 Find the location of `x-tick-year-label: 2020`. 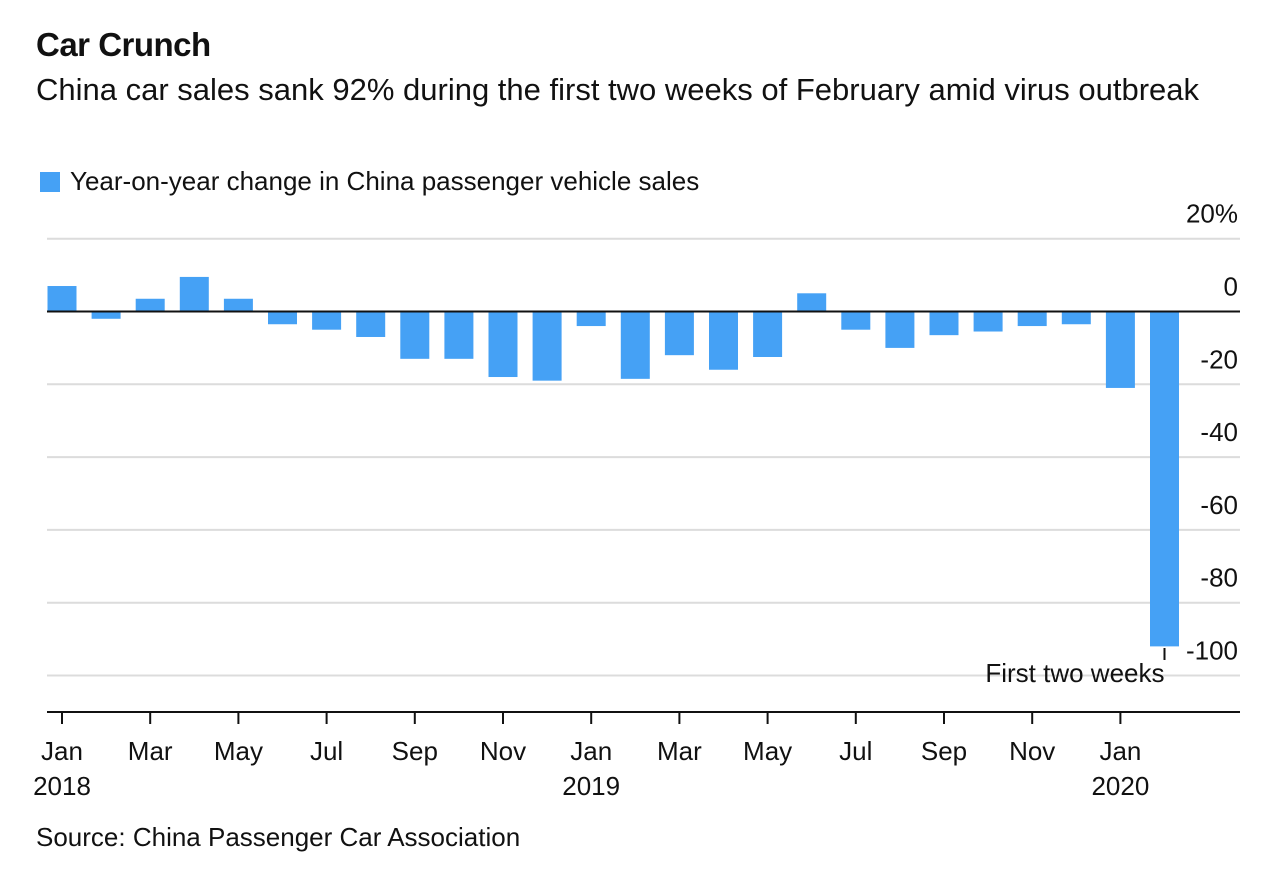

x-tick-year-label: 2020 is located at coordinates (1120, 786).